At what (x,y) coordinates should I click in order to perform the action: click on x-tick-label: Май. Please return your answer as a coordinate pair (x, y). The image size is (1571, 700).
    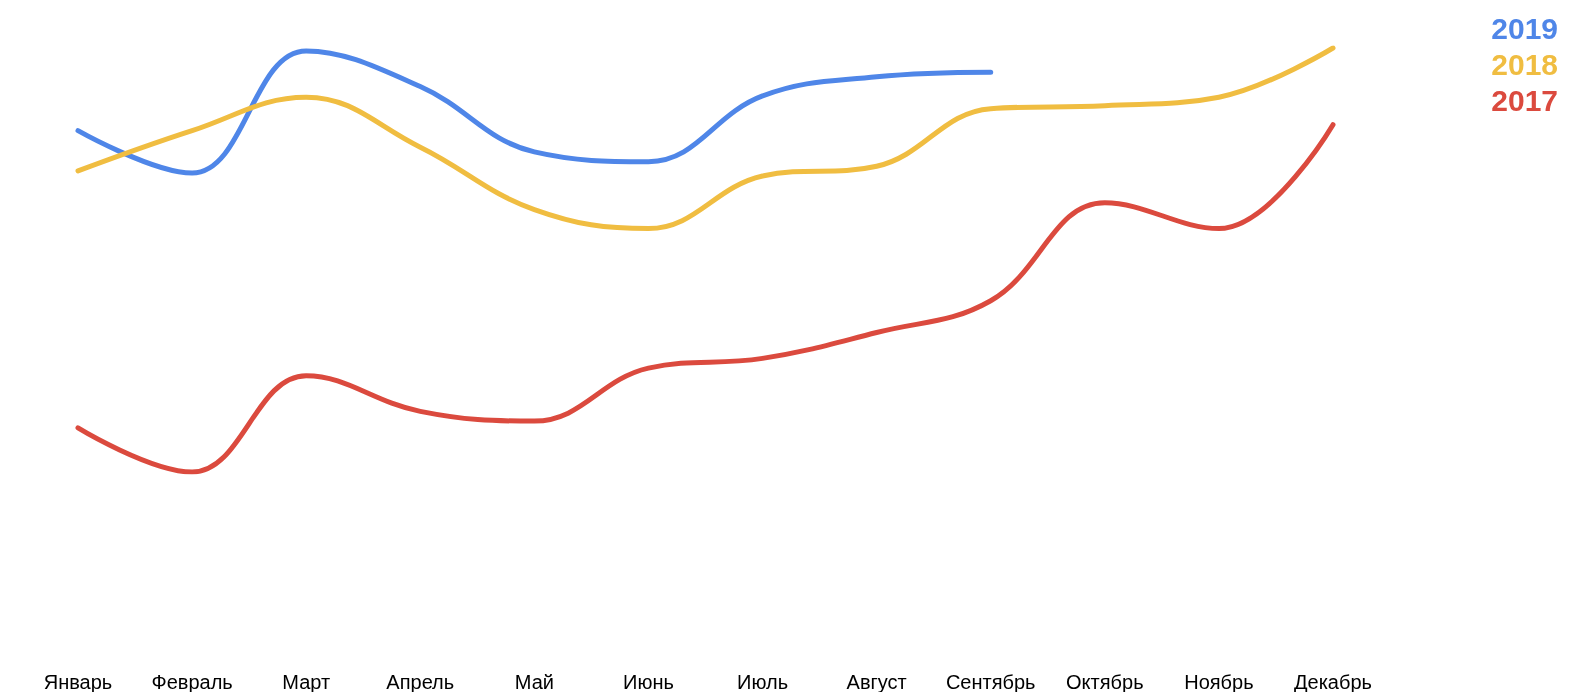
    Looking at the image, I should click on (534, 682).